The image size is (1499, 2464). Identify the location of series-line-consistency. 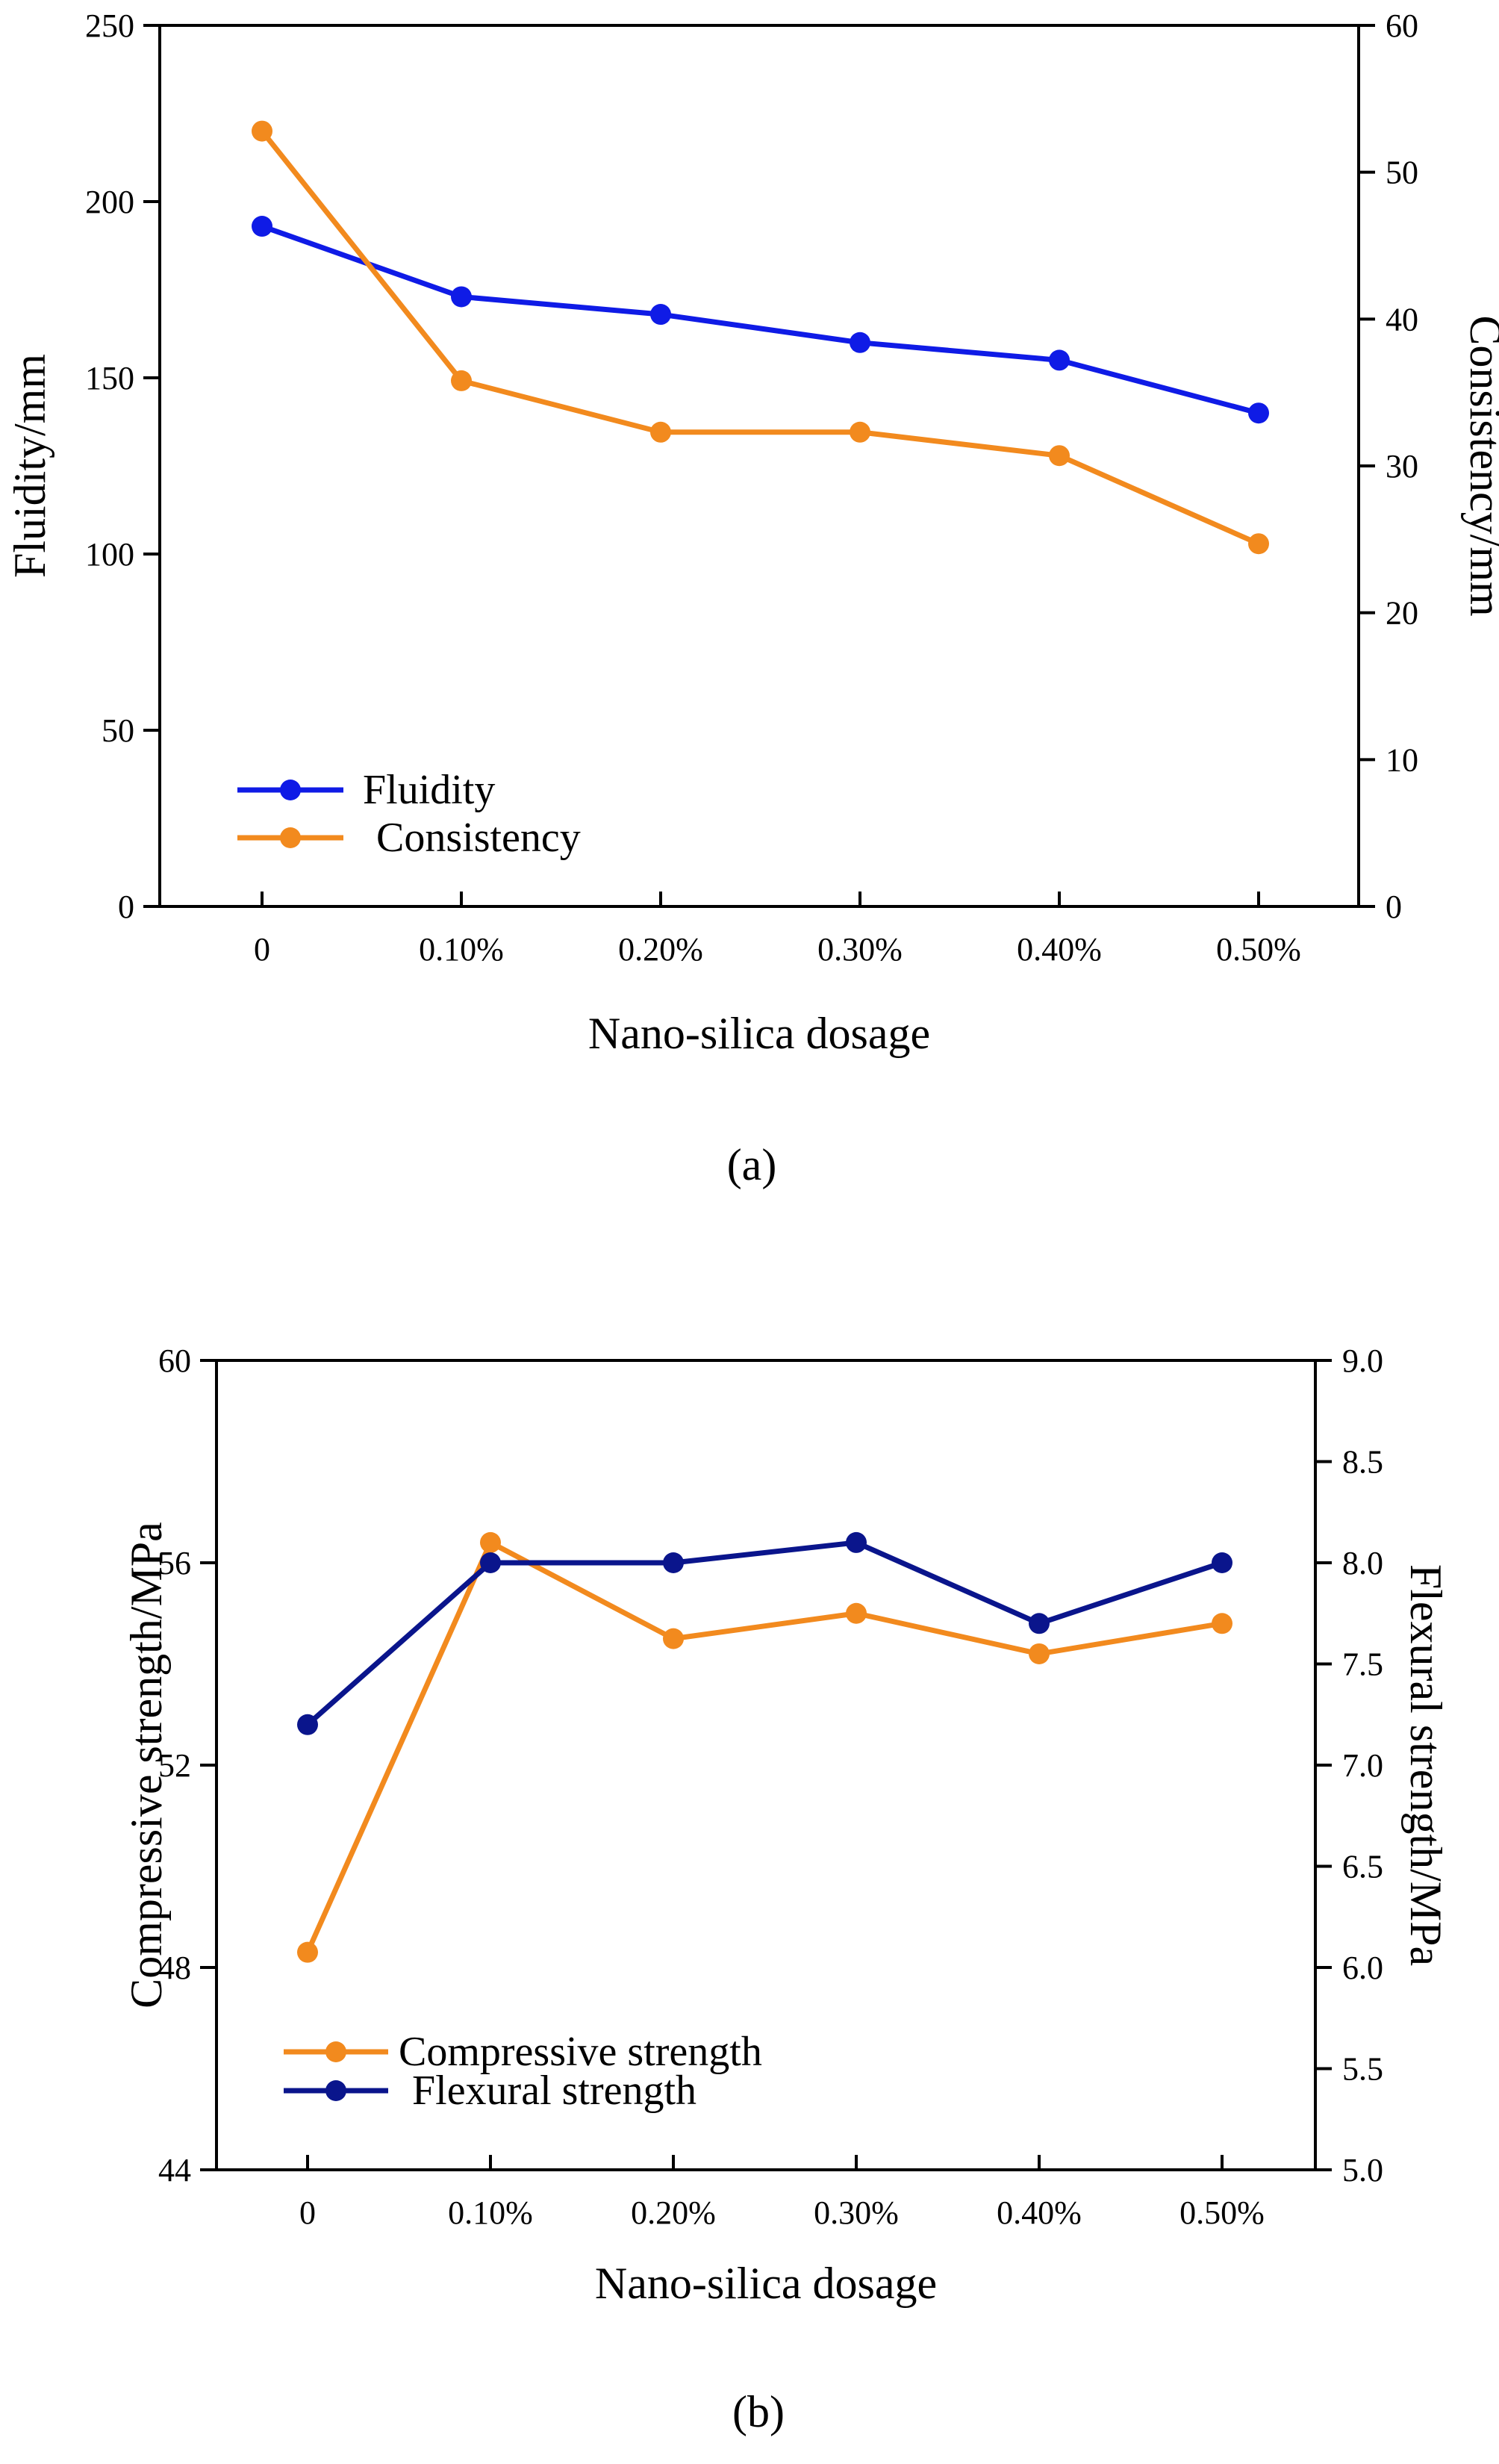
(760, 338).